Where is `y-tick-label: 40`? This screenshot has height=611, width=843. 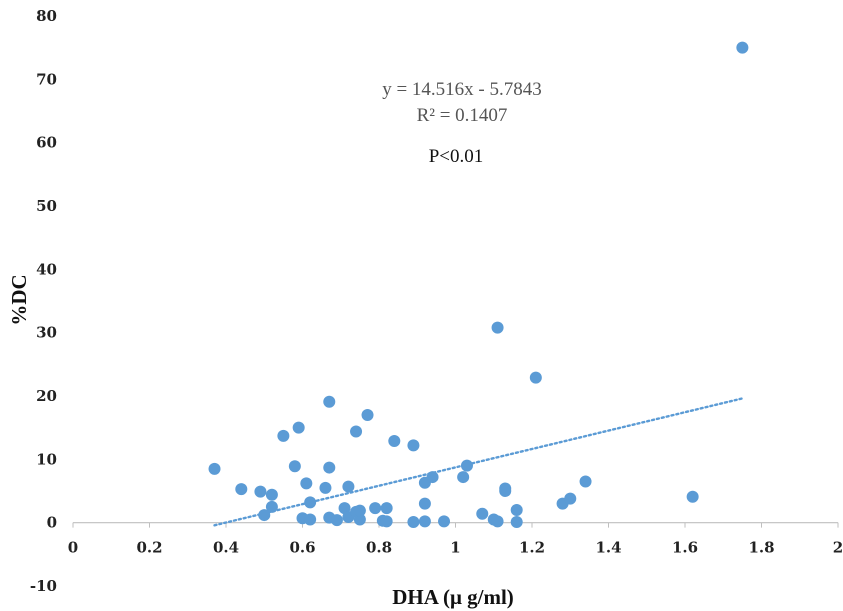 y-tick-label: 40 is located at coordinates (46, 269).